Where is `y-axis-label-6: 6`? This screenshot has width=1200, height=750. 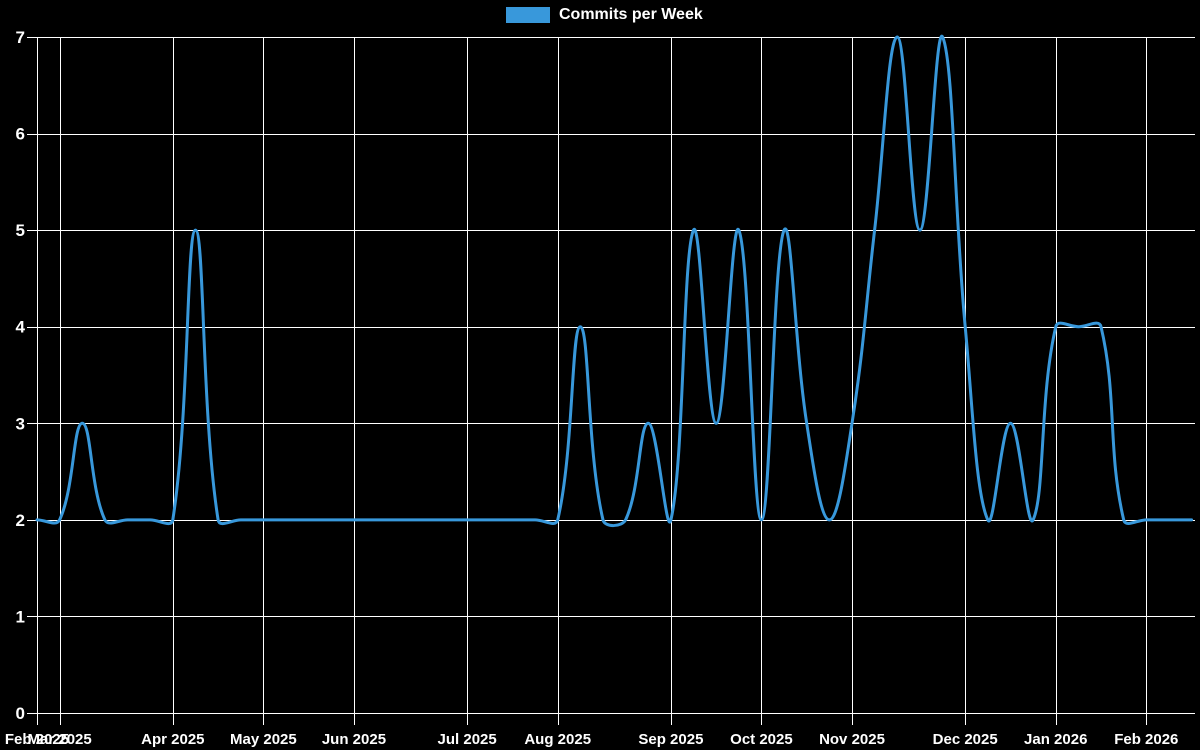 y-axis-label-6: 6 is located at coordinates (20, 134).